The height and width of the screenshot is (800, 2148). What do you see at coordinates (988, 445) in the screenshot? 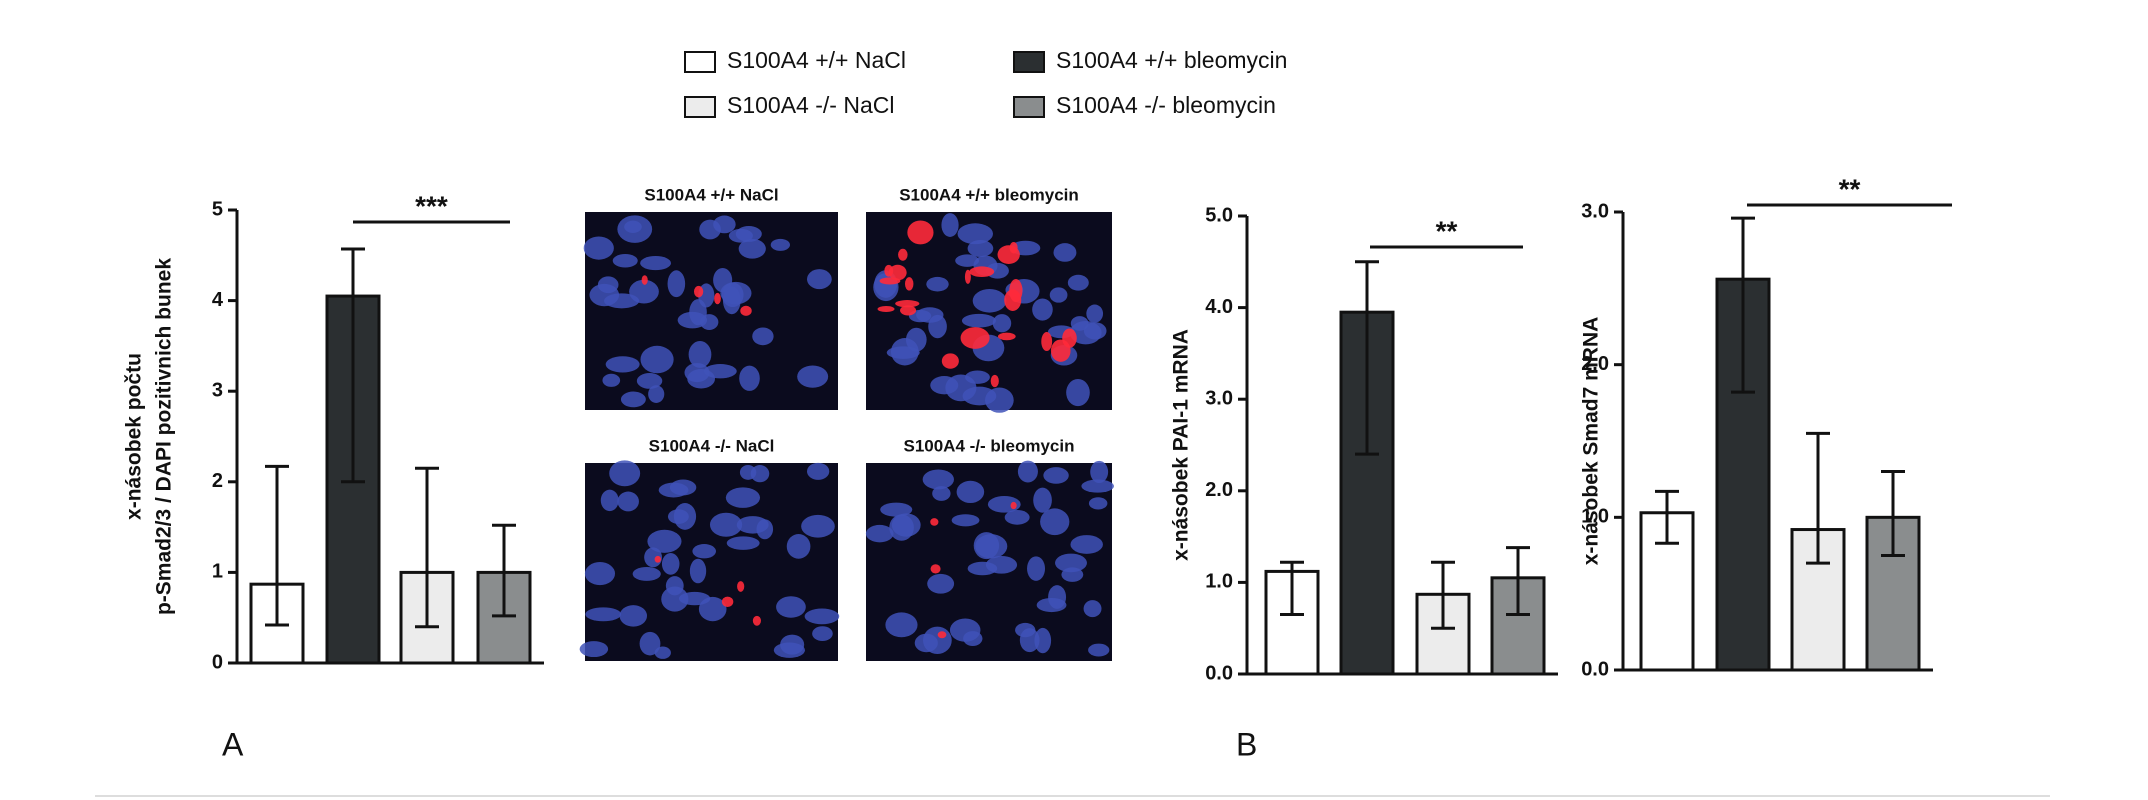
I see `micrograph-title: S100A4 -/- bleomycin` at bounding box center [988, 445].